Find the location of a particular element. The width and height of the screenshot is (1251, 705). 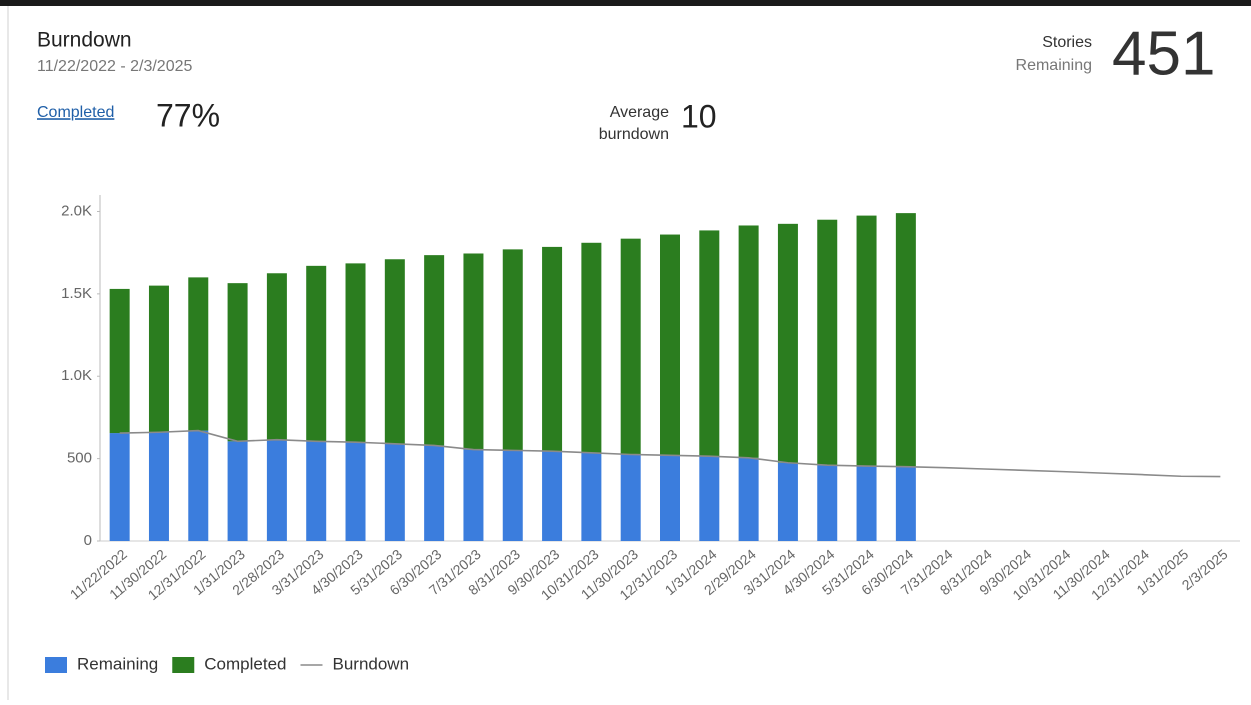

completed-value: 77% is located at coordinates (188, 115).